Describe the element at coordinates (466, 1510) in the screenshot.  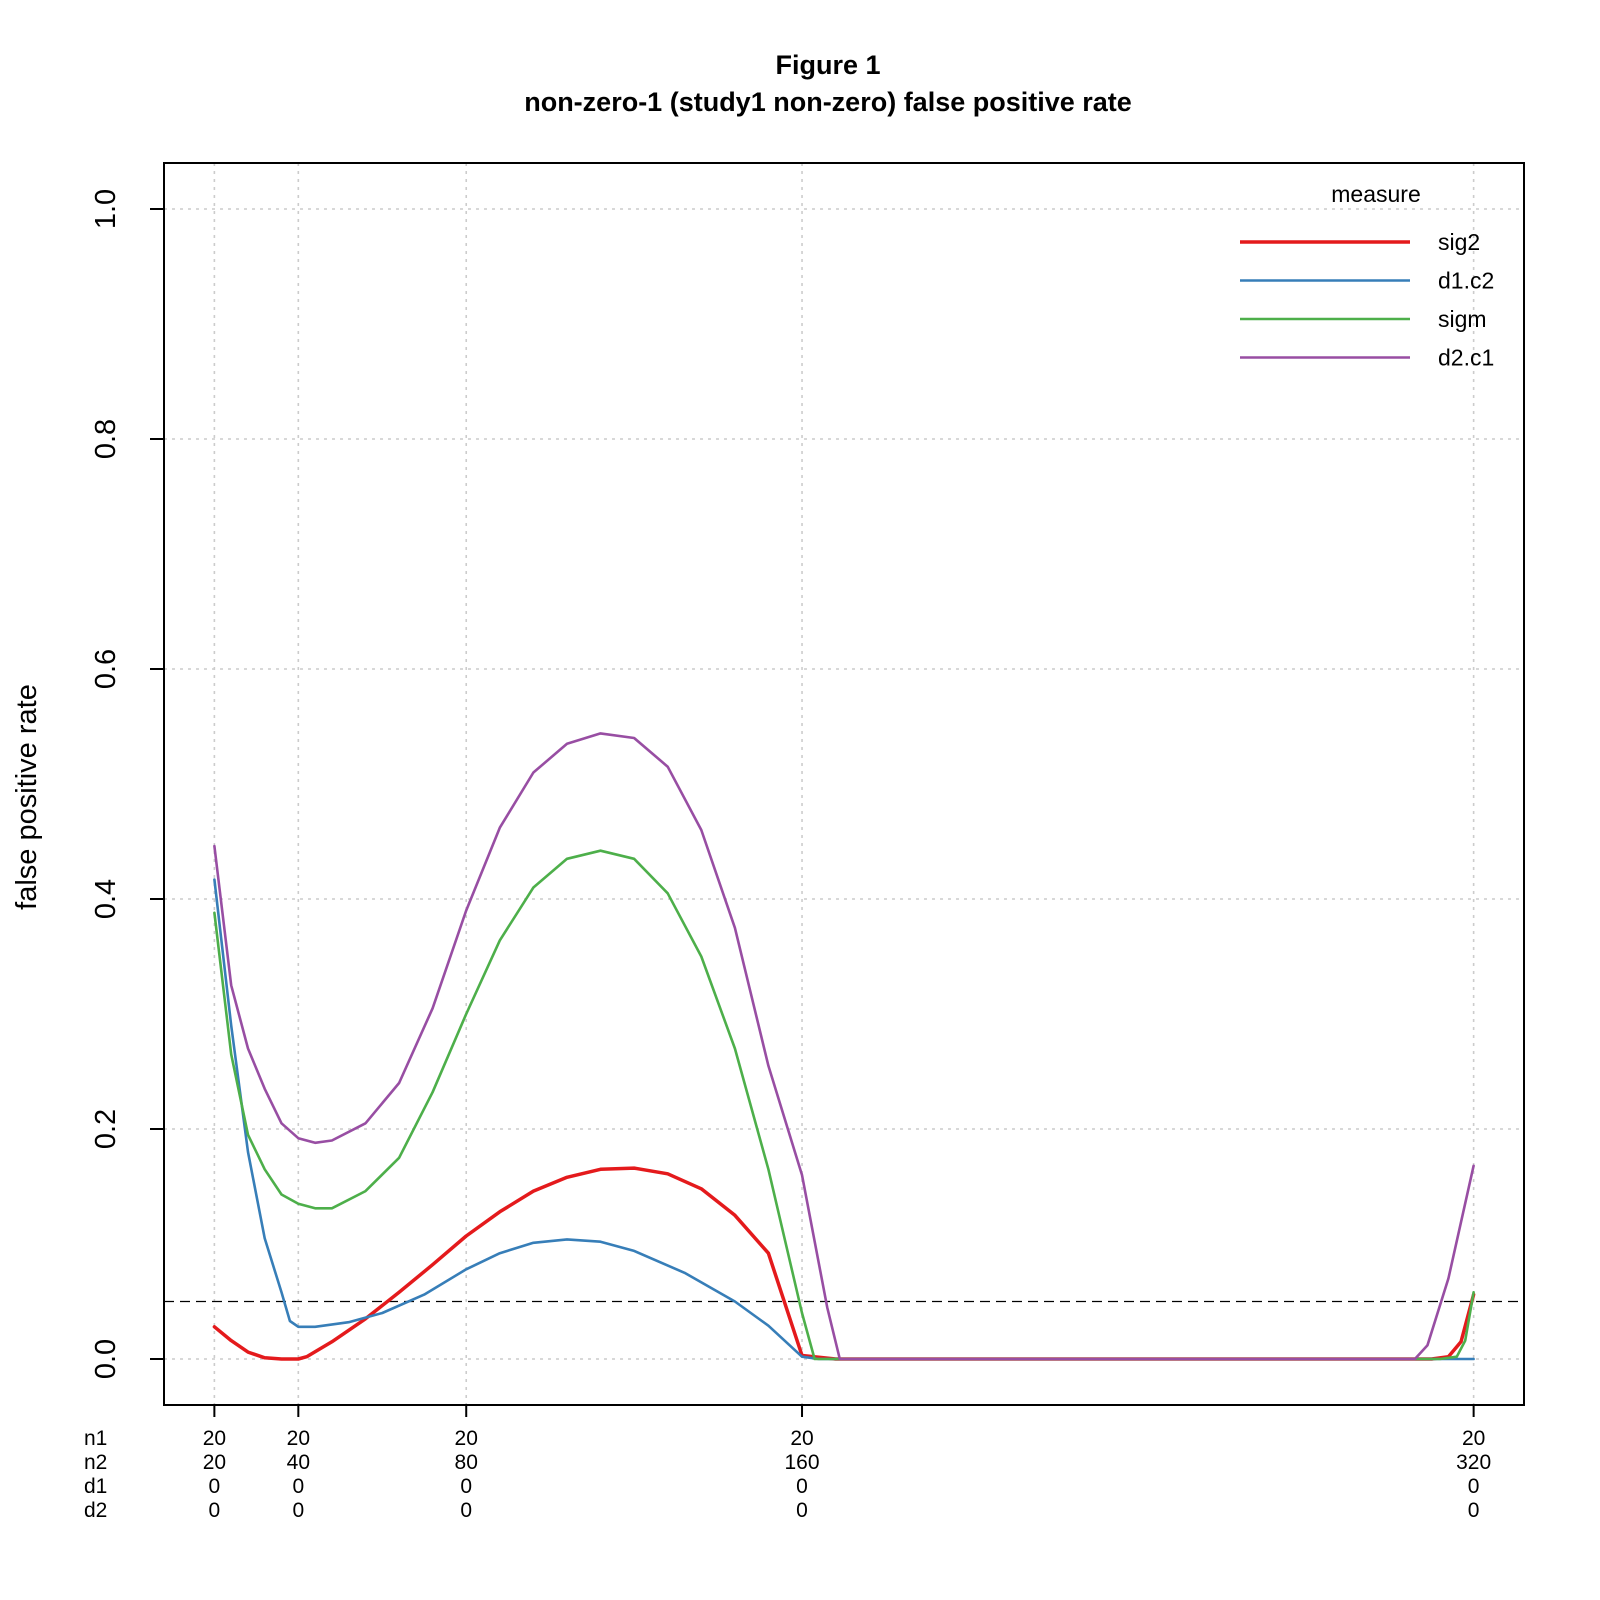
I see `x-tick-label-d2-2: 0` at that location.